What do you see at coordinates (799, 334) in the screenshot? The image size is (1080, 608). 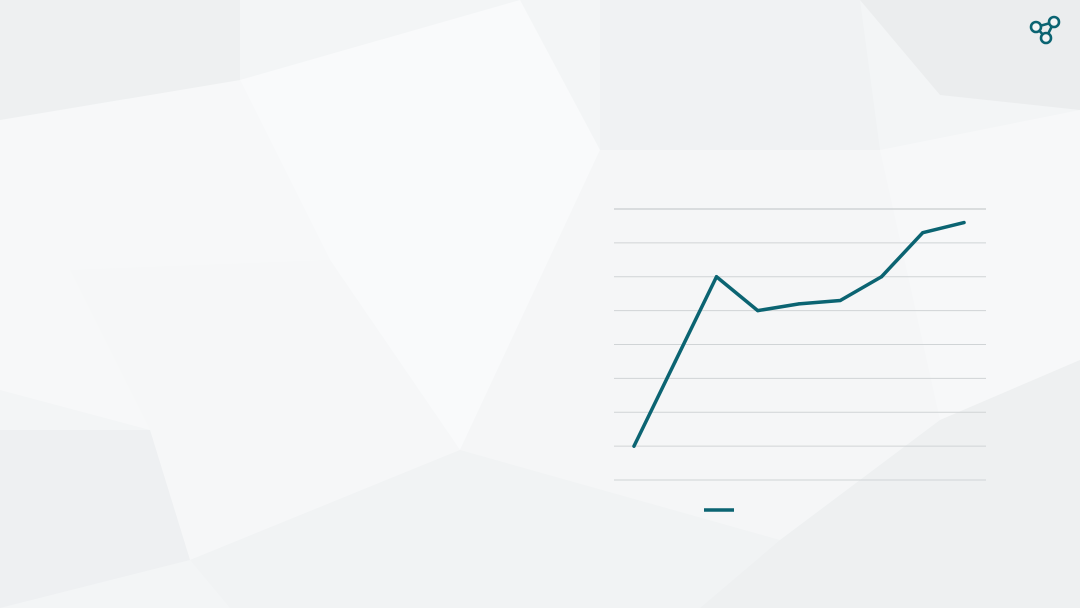 I see `chart-series-layer` at bounding box center [799, 334].